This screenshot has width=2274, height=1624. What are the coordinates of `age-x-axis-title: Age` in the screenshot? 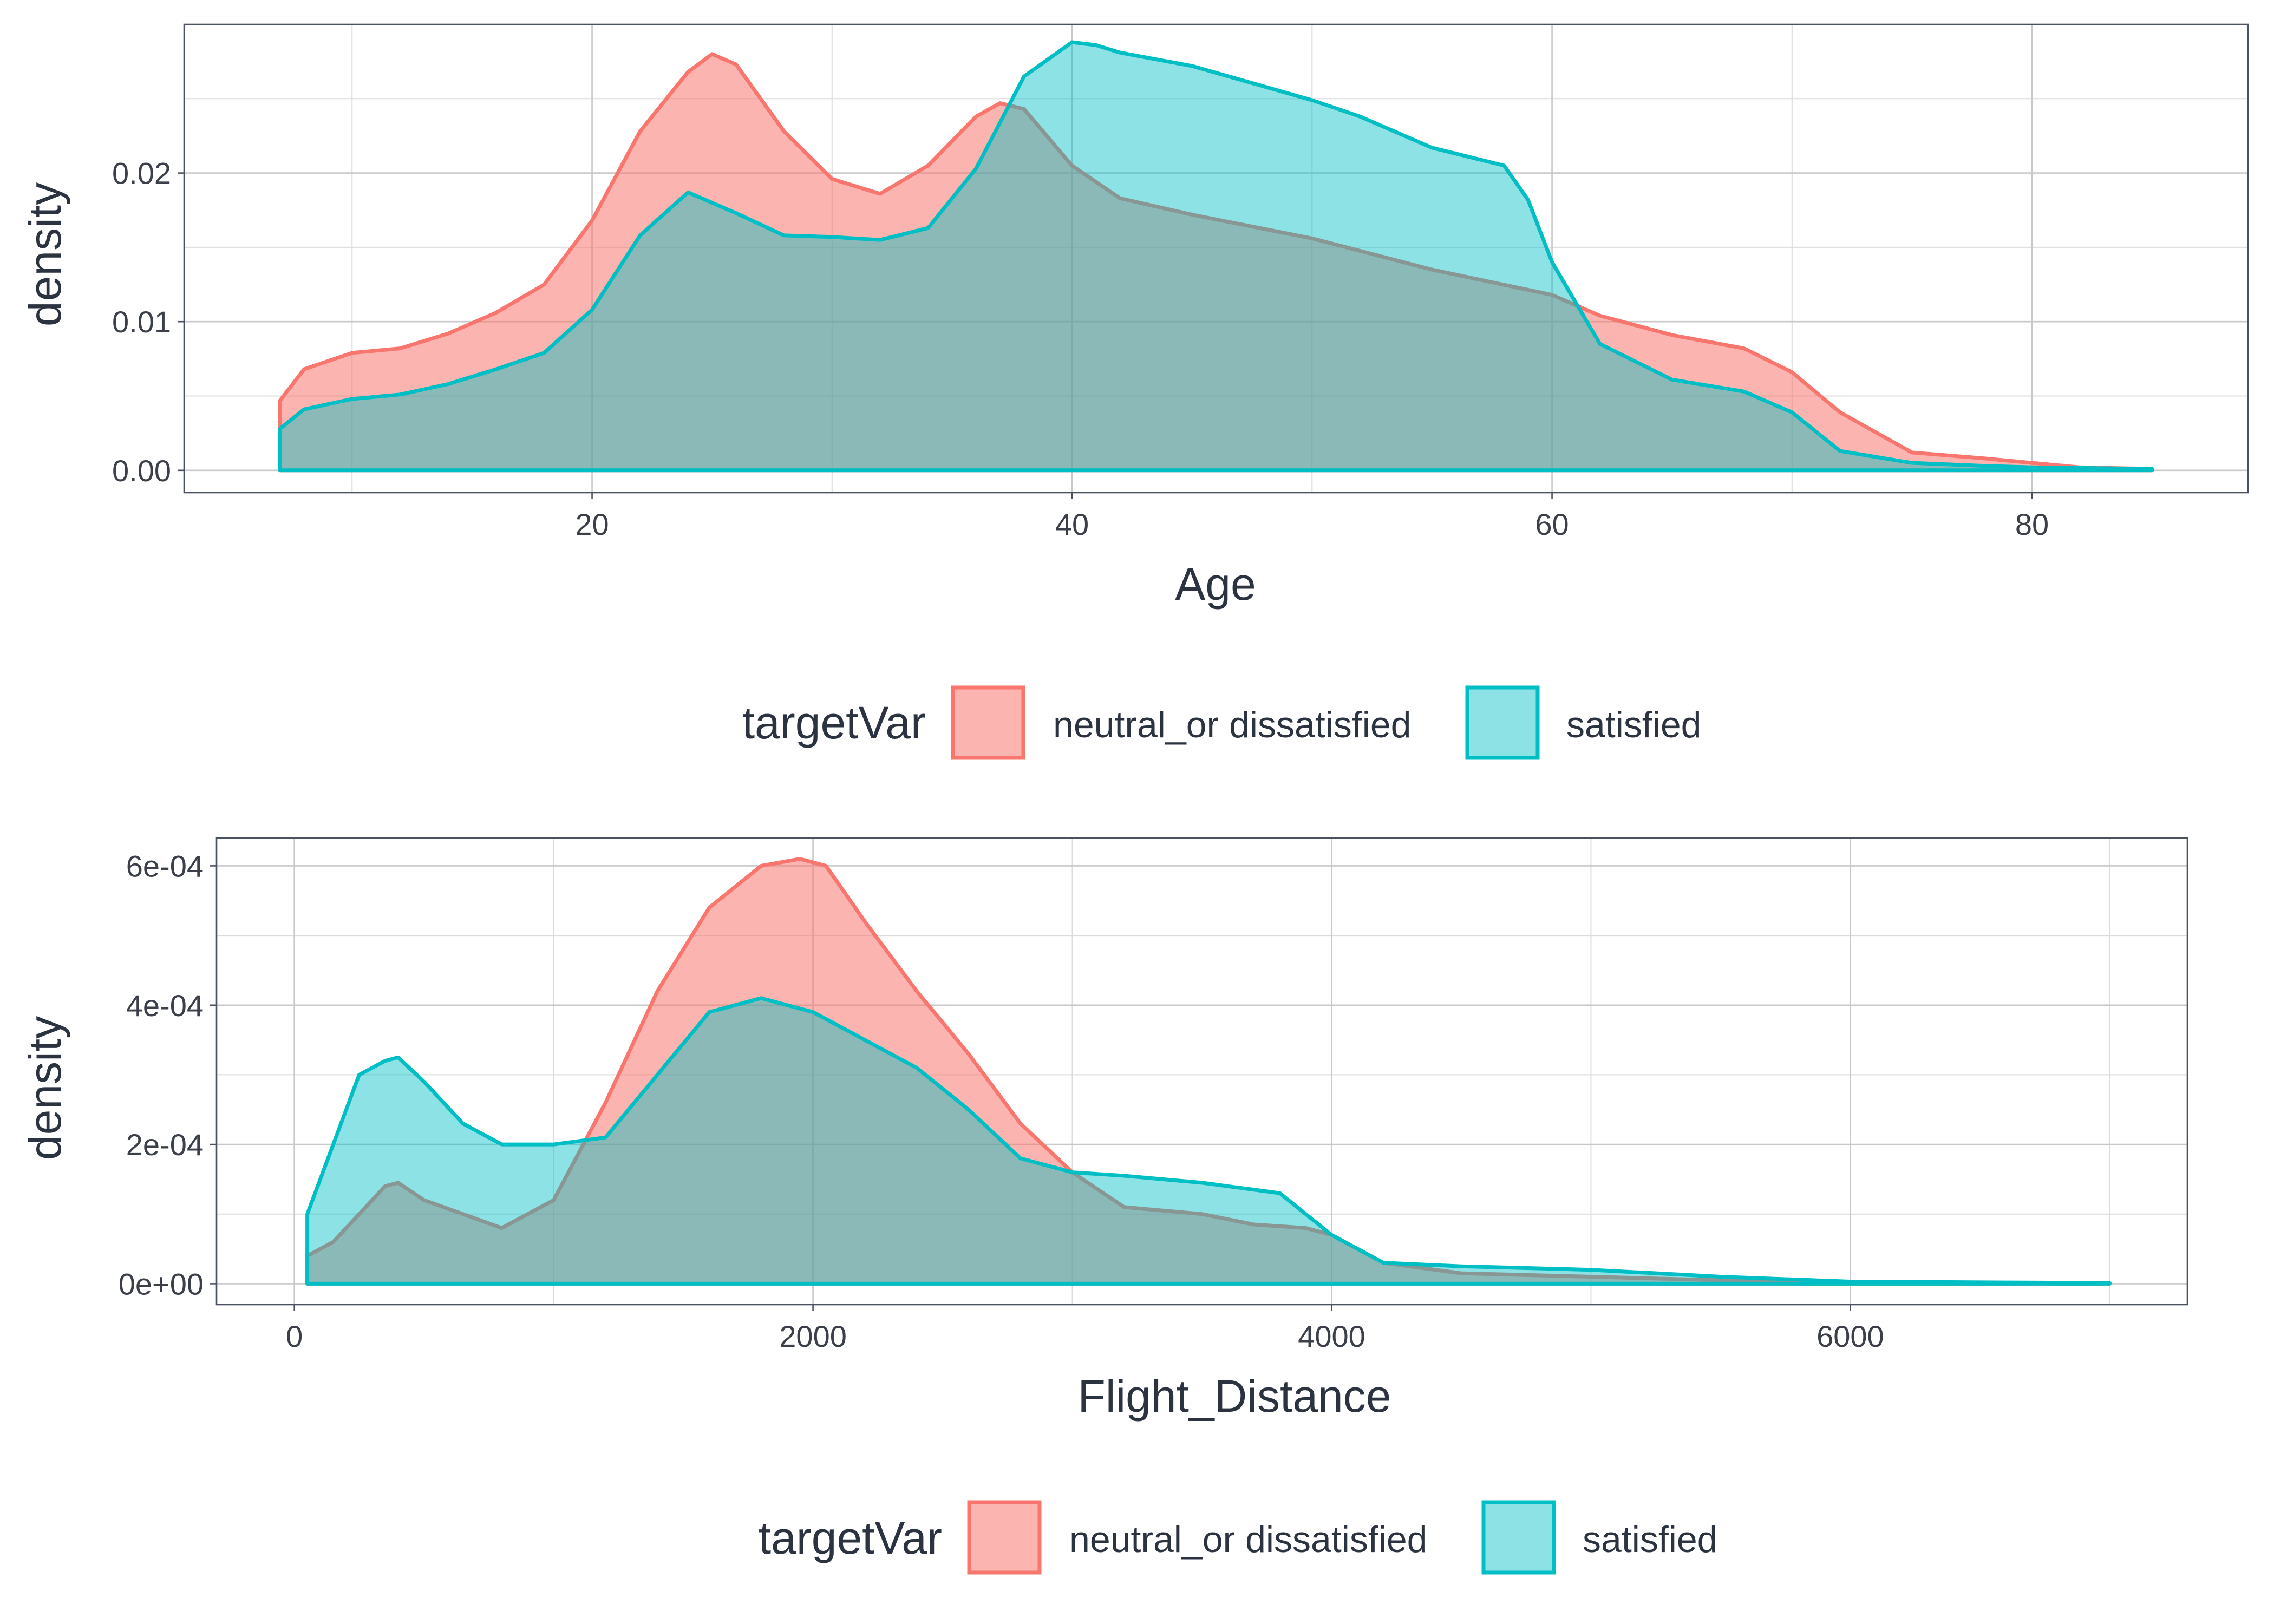 It's located at (1216, 584).